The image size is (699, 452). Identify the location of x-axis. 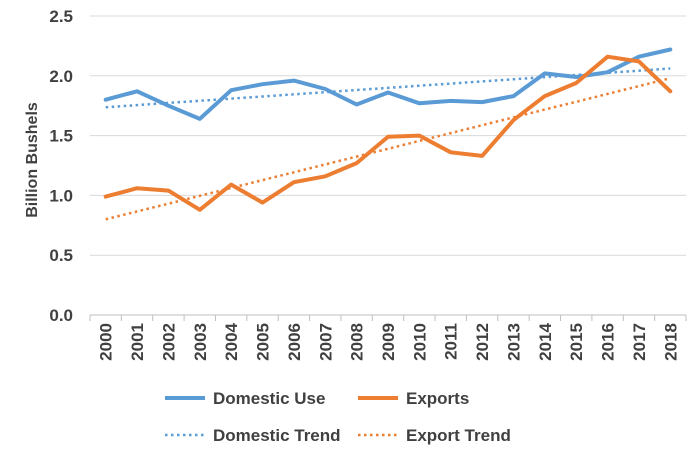
(388, 317).